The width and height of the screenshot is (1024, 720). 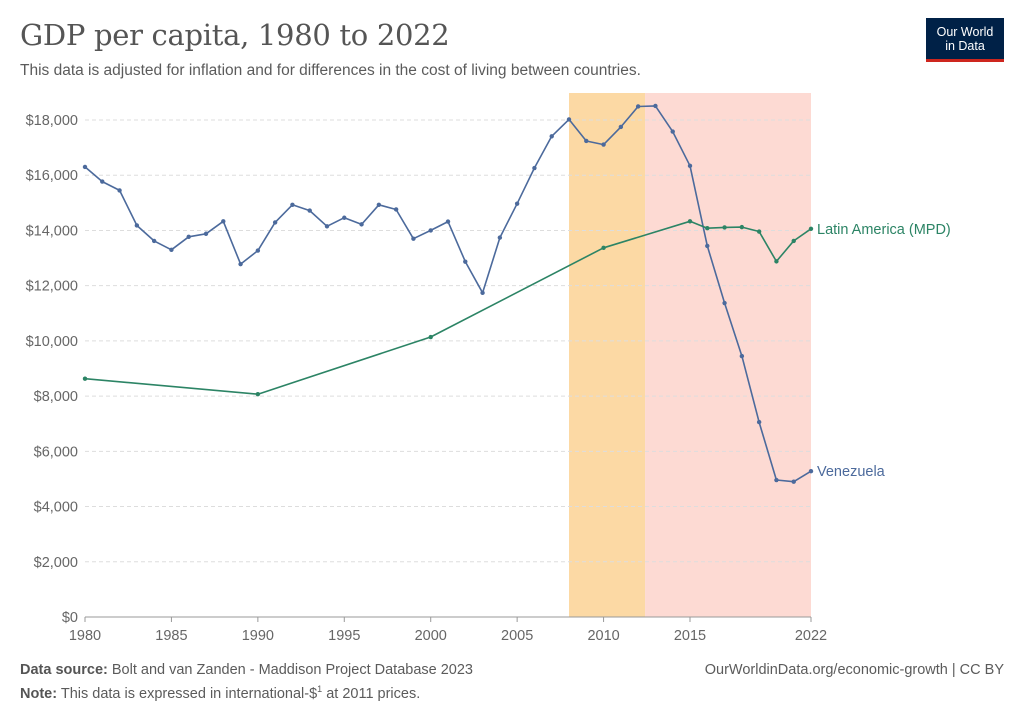 I want to click on y-tick-label: $10,000, so click(x=52, y=342).